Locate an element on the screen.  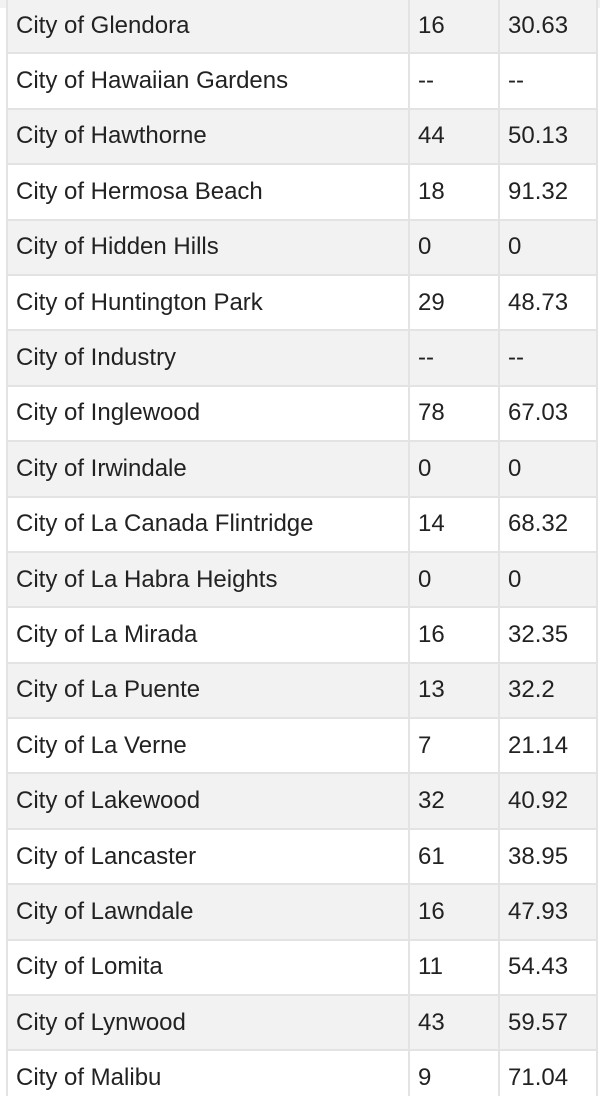
city-name-cell: City of Huntington Park is located at coordinates (208, 302).